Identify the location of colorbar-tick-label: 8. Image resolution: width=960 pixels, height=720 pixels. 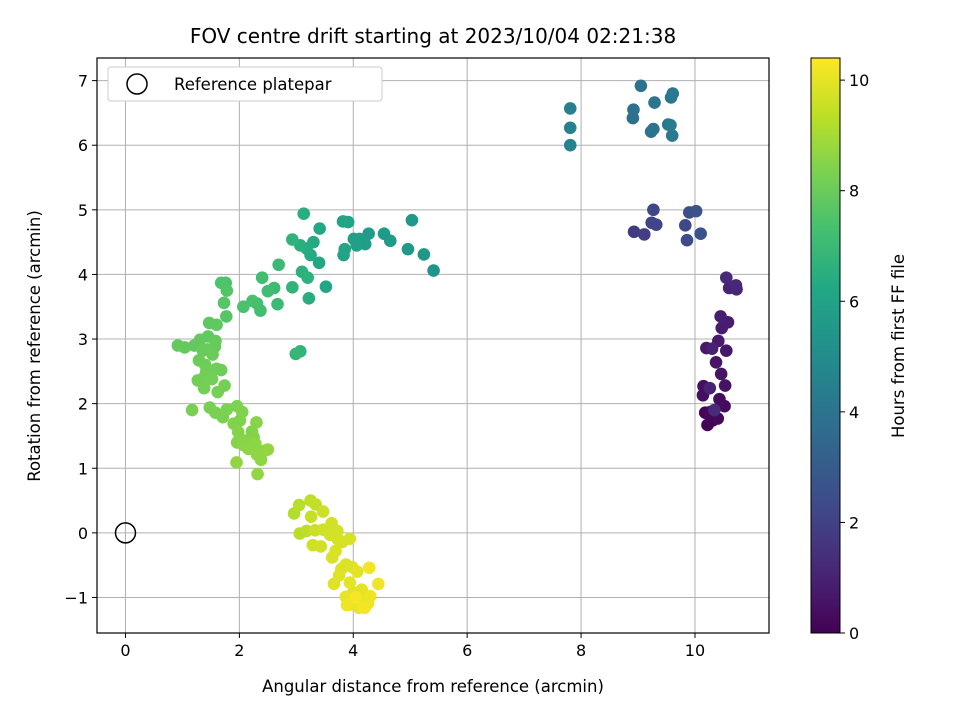
(854, 191).